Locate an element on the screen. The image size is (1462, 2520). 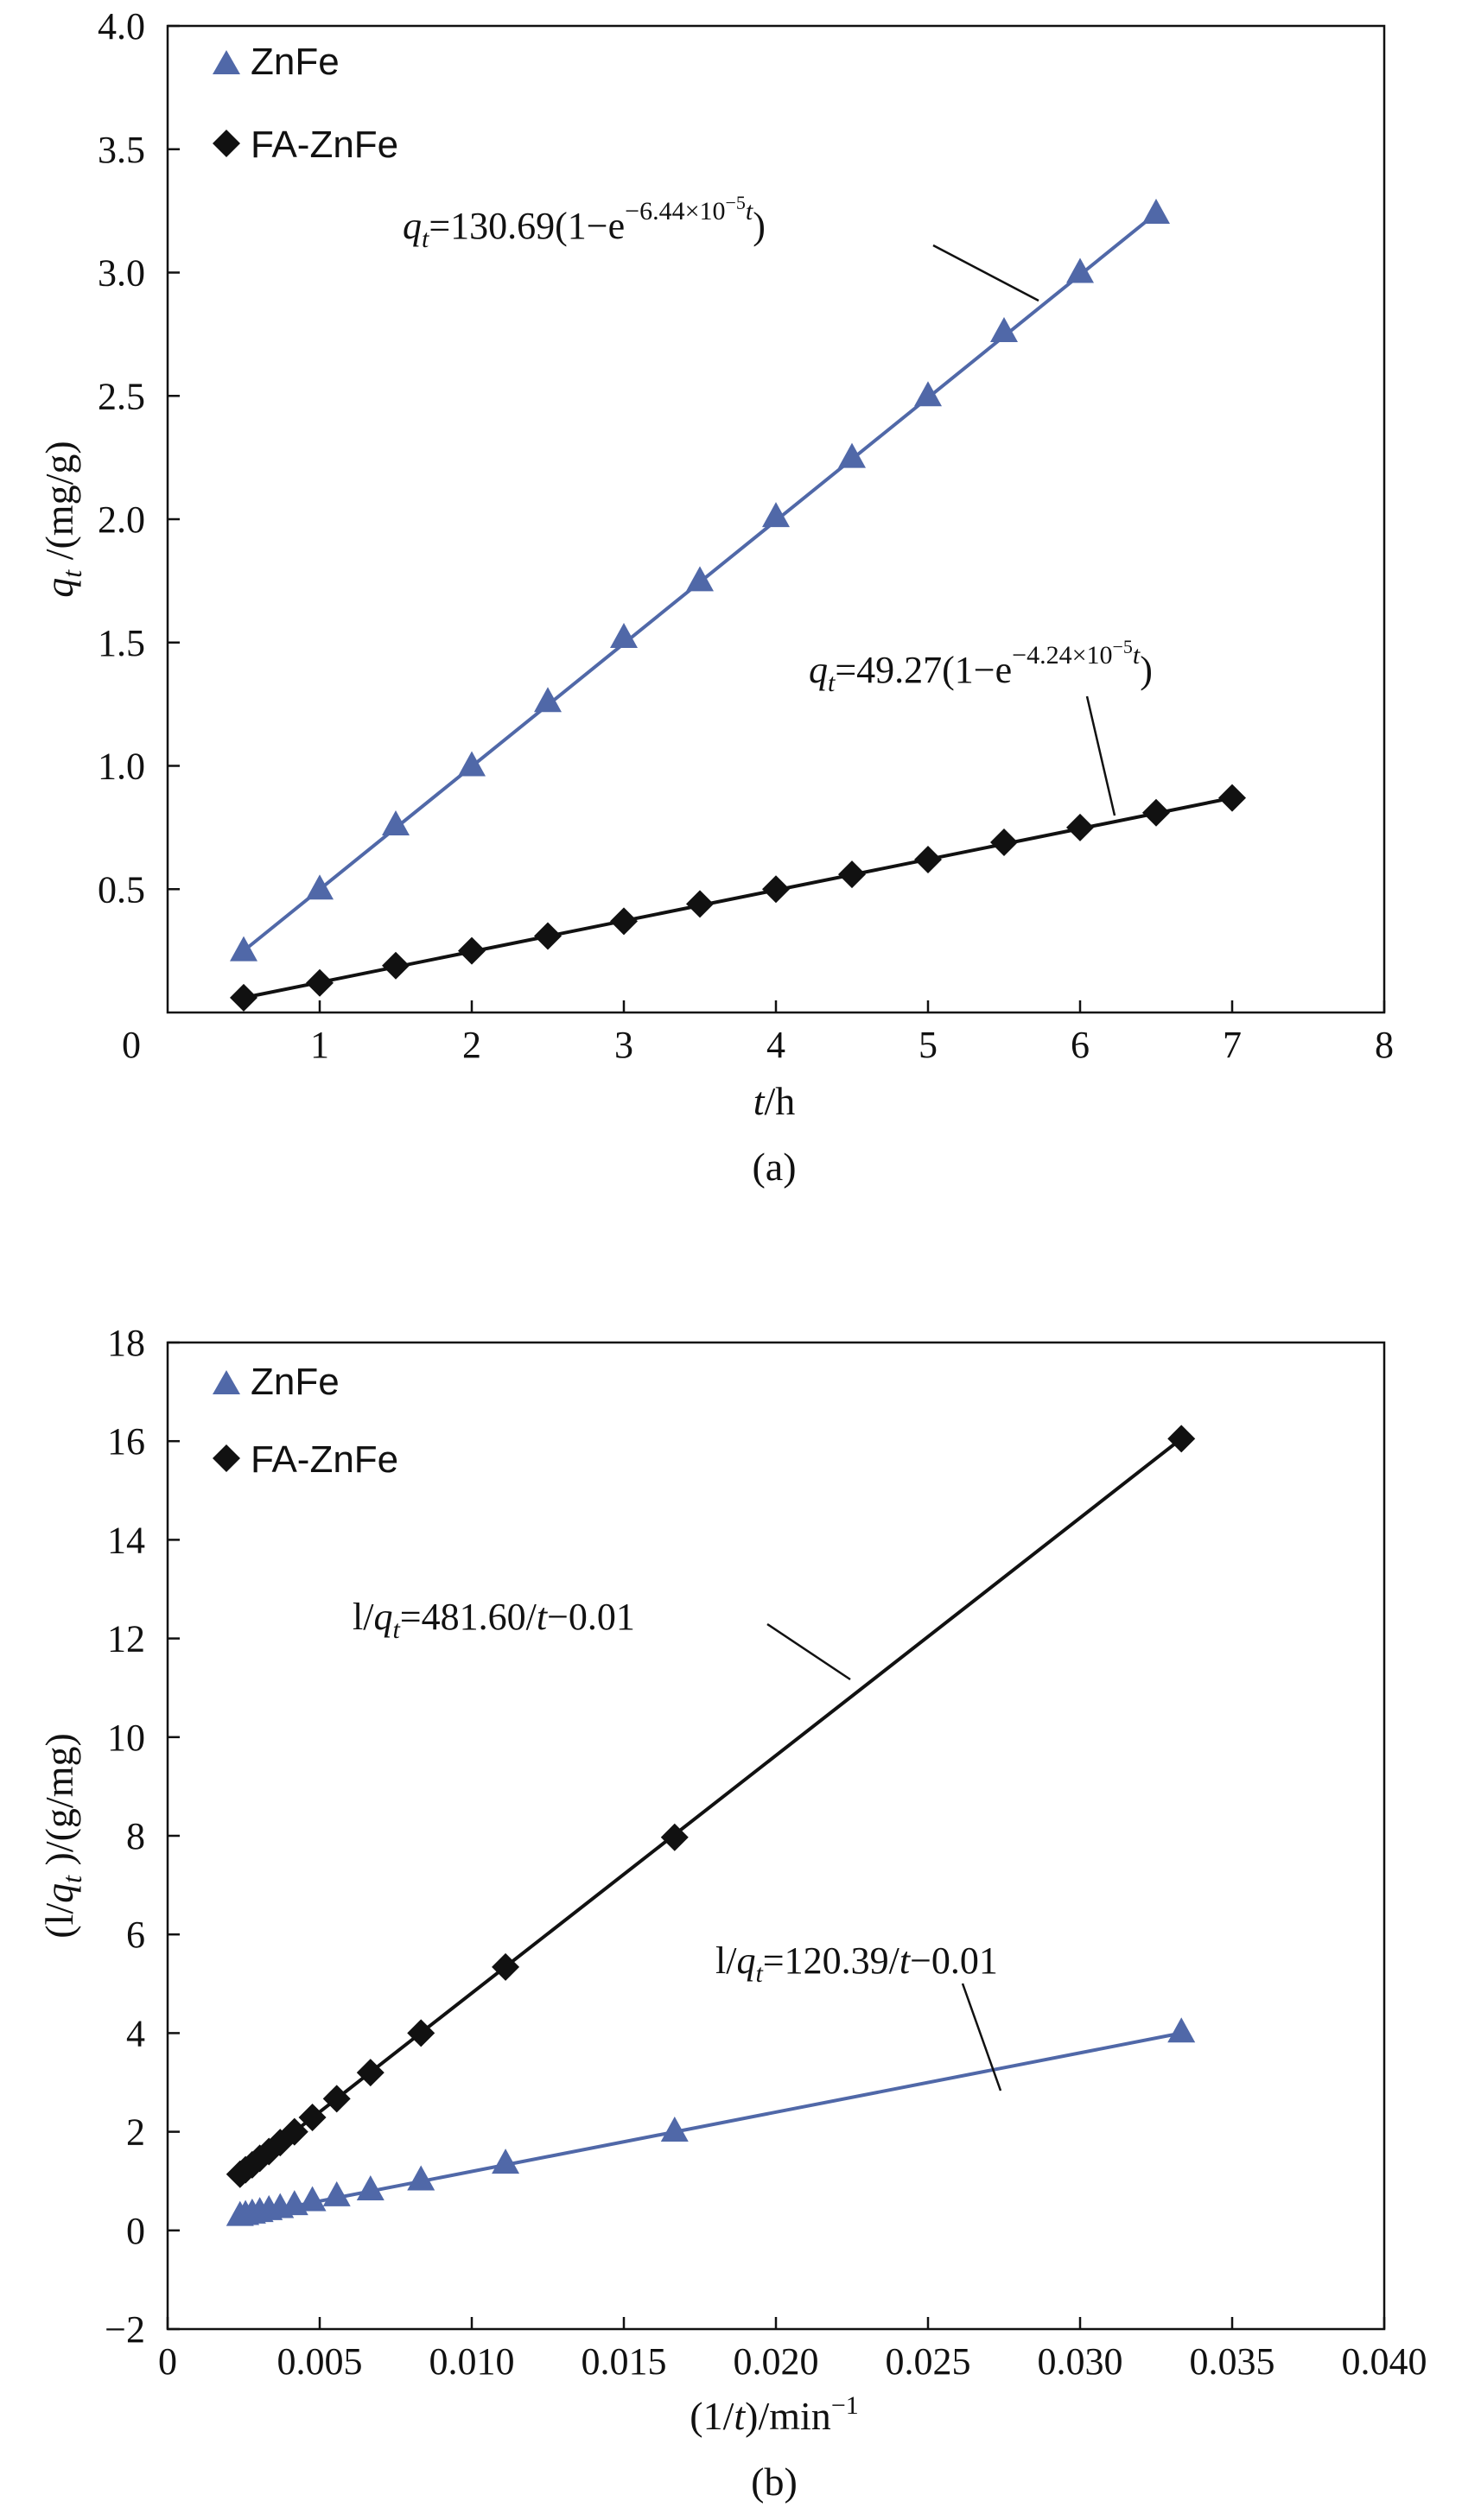
y-tick-label-b-6: 10 is located at coordinates (126, 1738).